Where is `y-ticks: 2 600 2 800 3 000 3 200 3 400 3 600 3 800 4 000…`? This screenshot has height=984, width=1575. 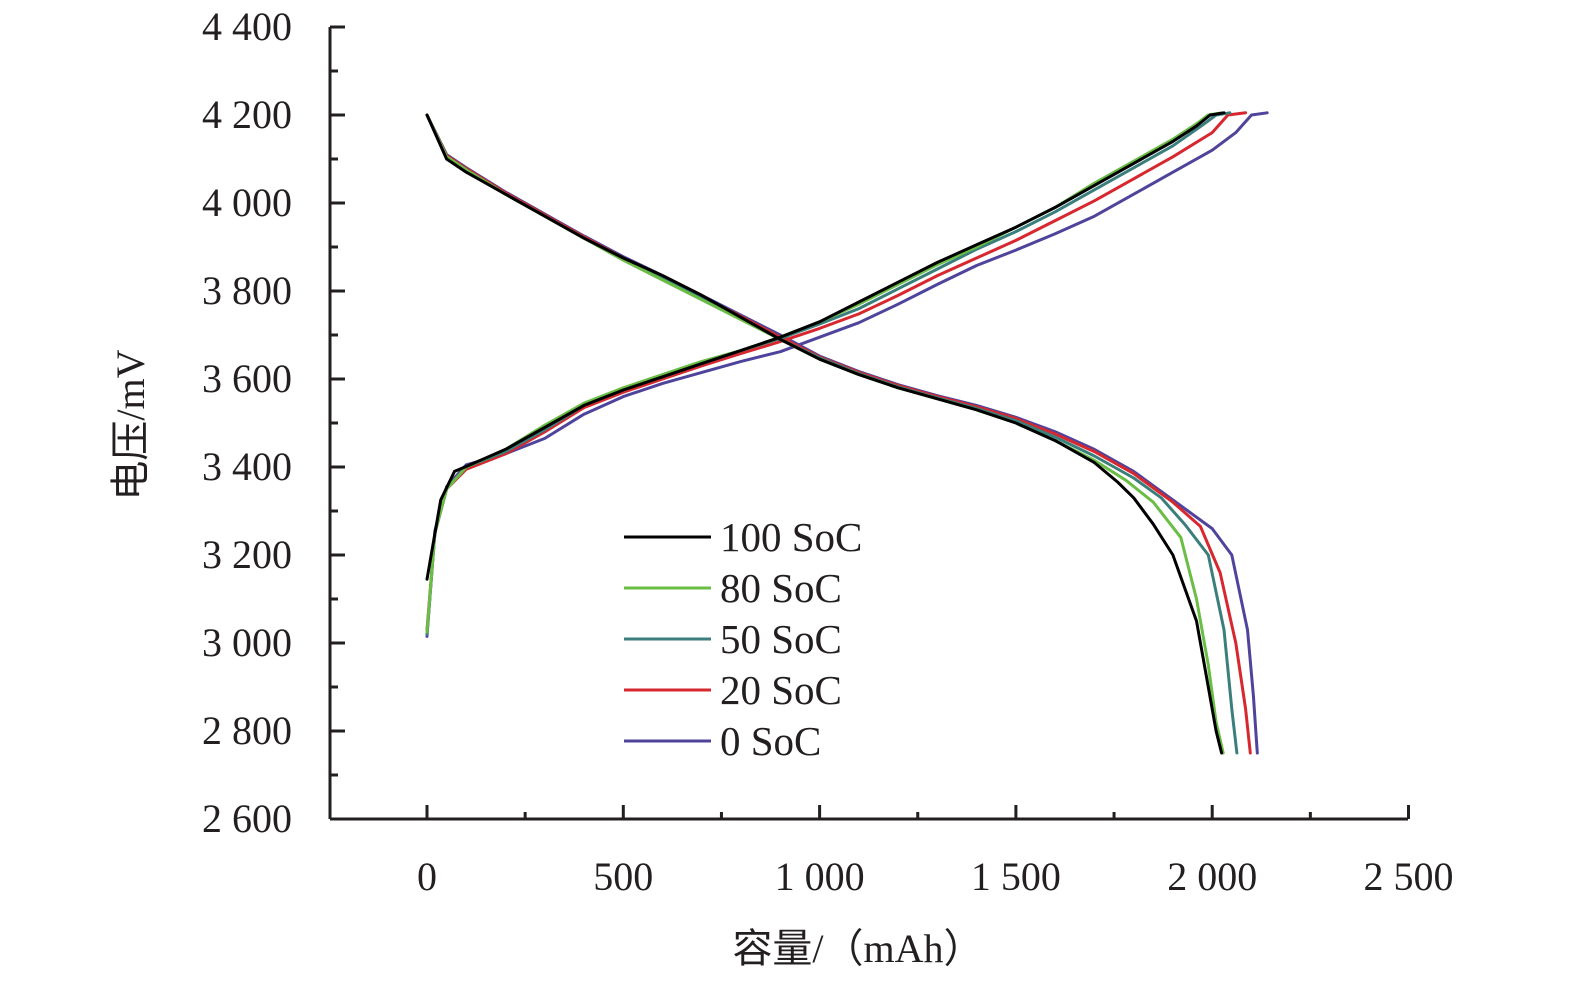
y-ticks: 2 600 2 800 3 000 3 200 3 400 3 600 3 800 4 000… is located at coordinates (273, 422).